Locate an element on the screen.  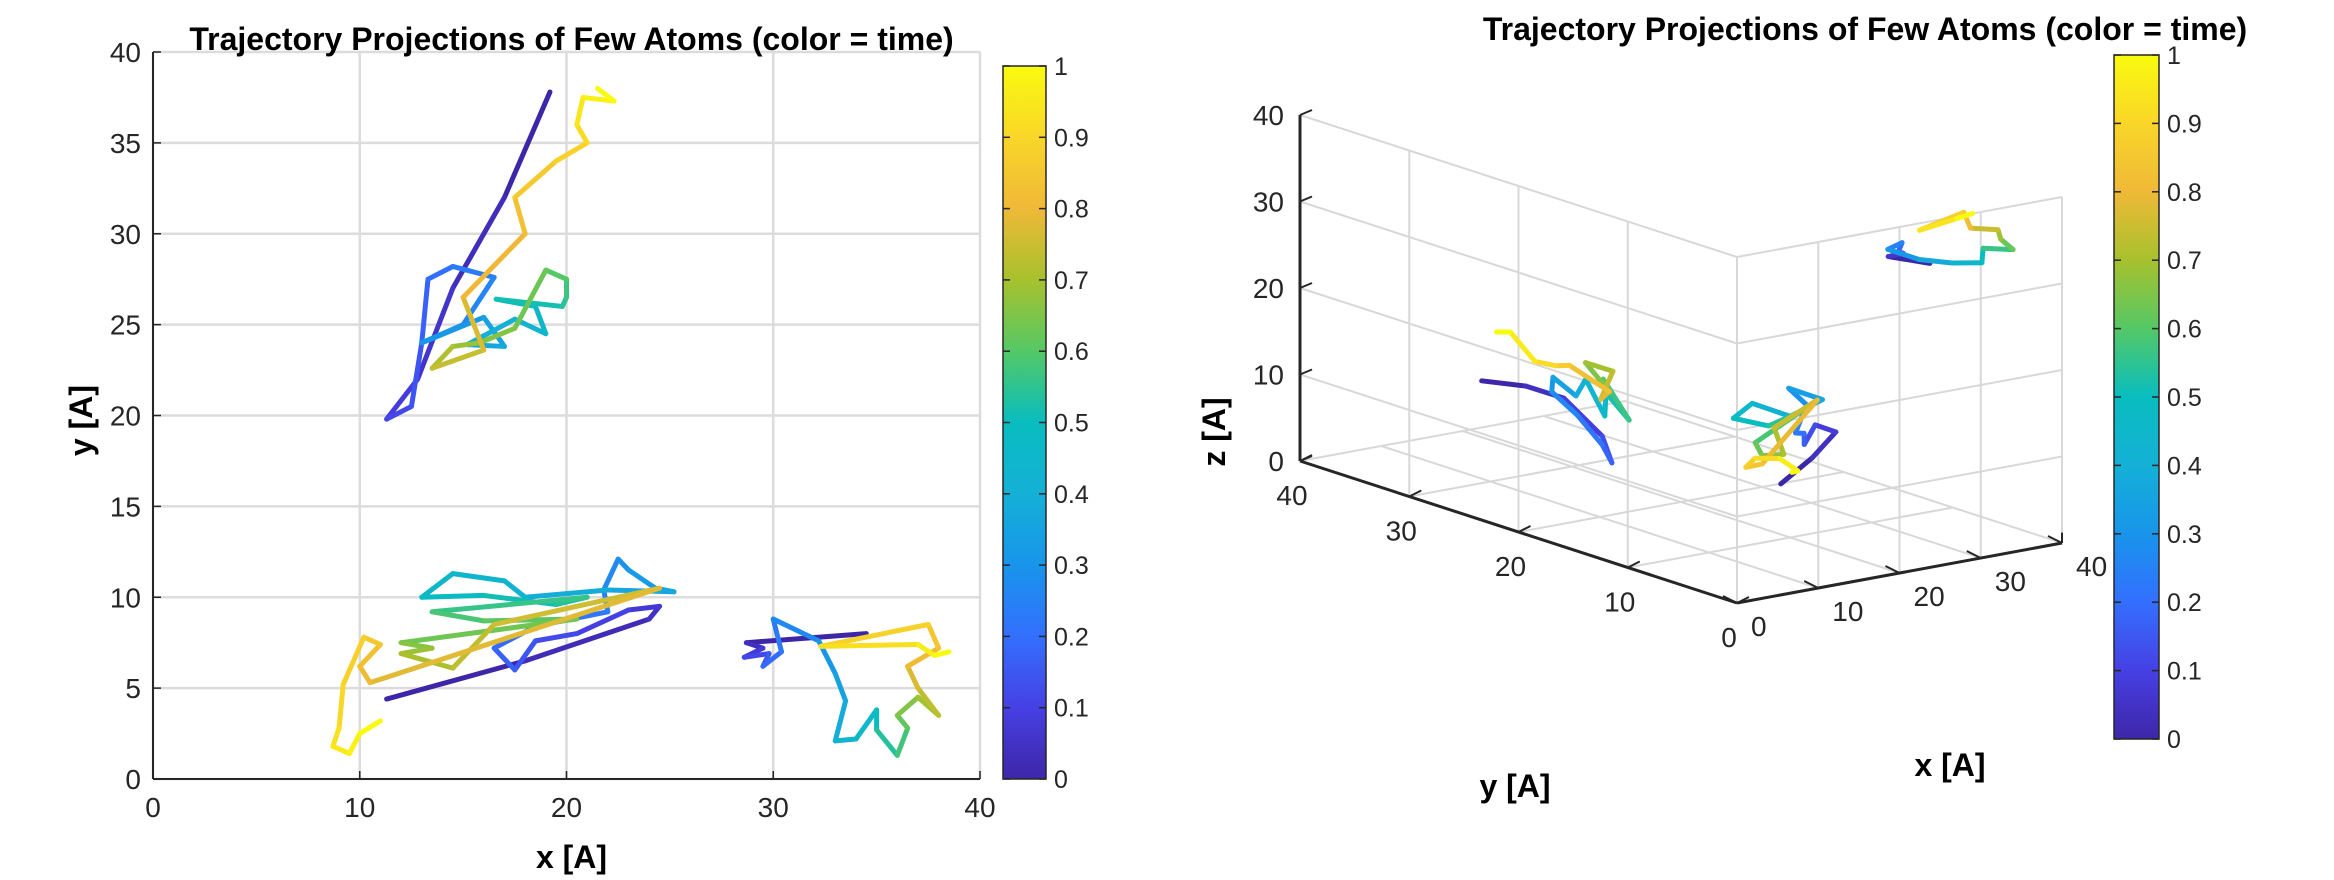
c2d-colorbar-tick-label: 0.9 is located at coordinates (1071, 138).